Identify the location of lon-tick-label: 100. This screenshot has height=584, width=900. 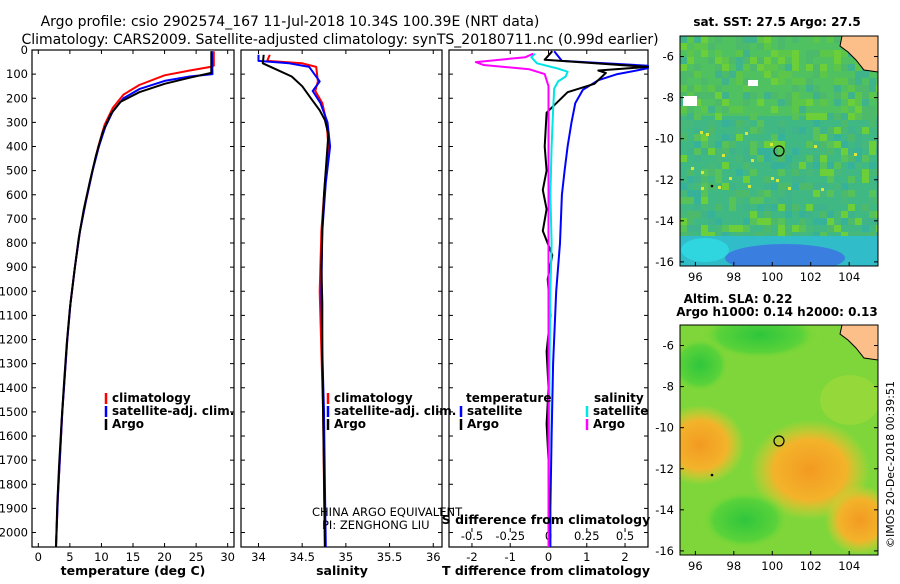
(772, 566).